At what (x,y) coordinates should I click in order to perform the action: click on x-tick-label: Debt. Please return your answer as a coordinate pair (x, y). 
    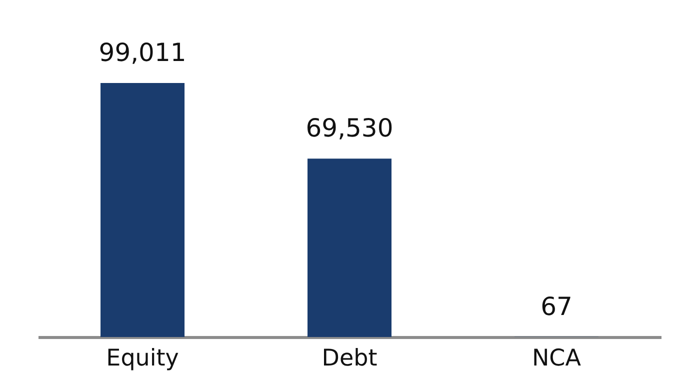
    Looking at the image, I should click on (350, 359).